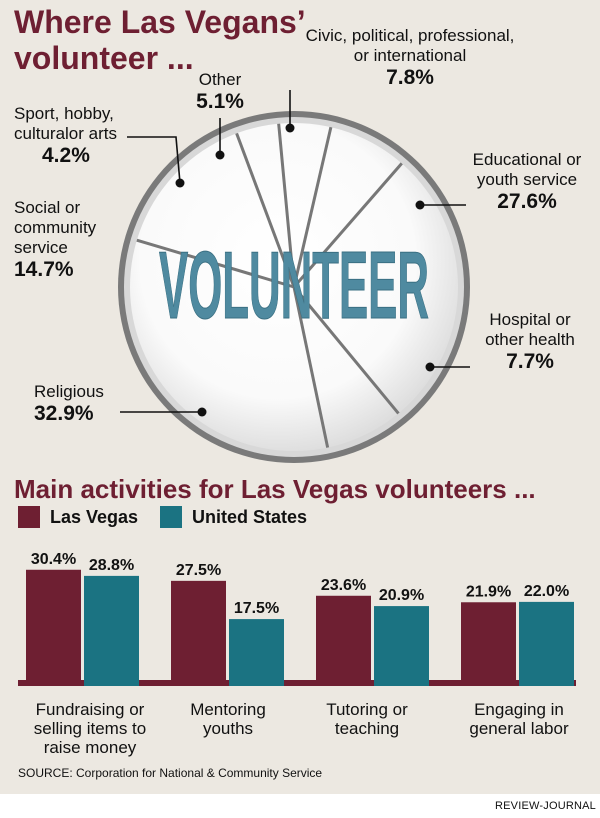  Describe the element at coordinates (64, 413) in the screenshot. I see `pie-label-religious-pct: 32.9%` at that location.